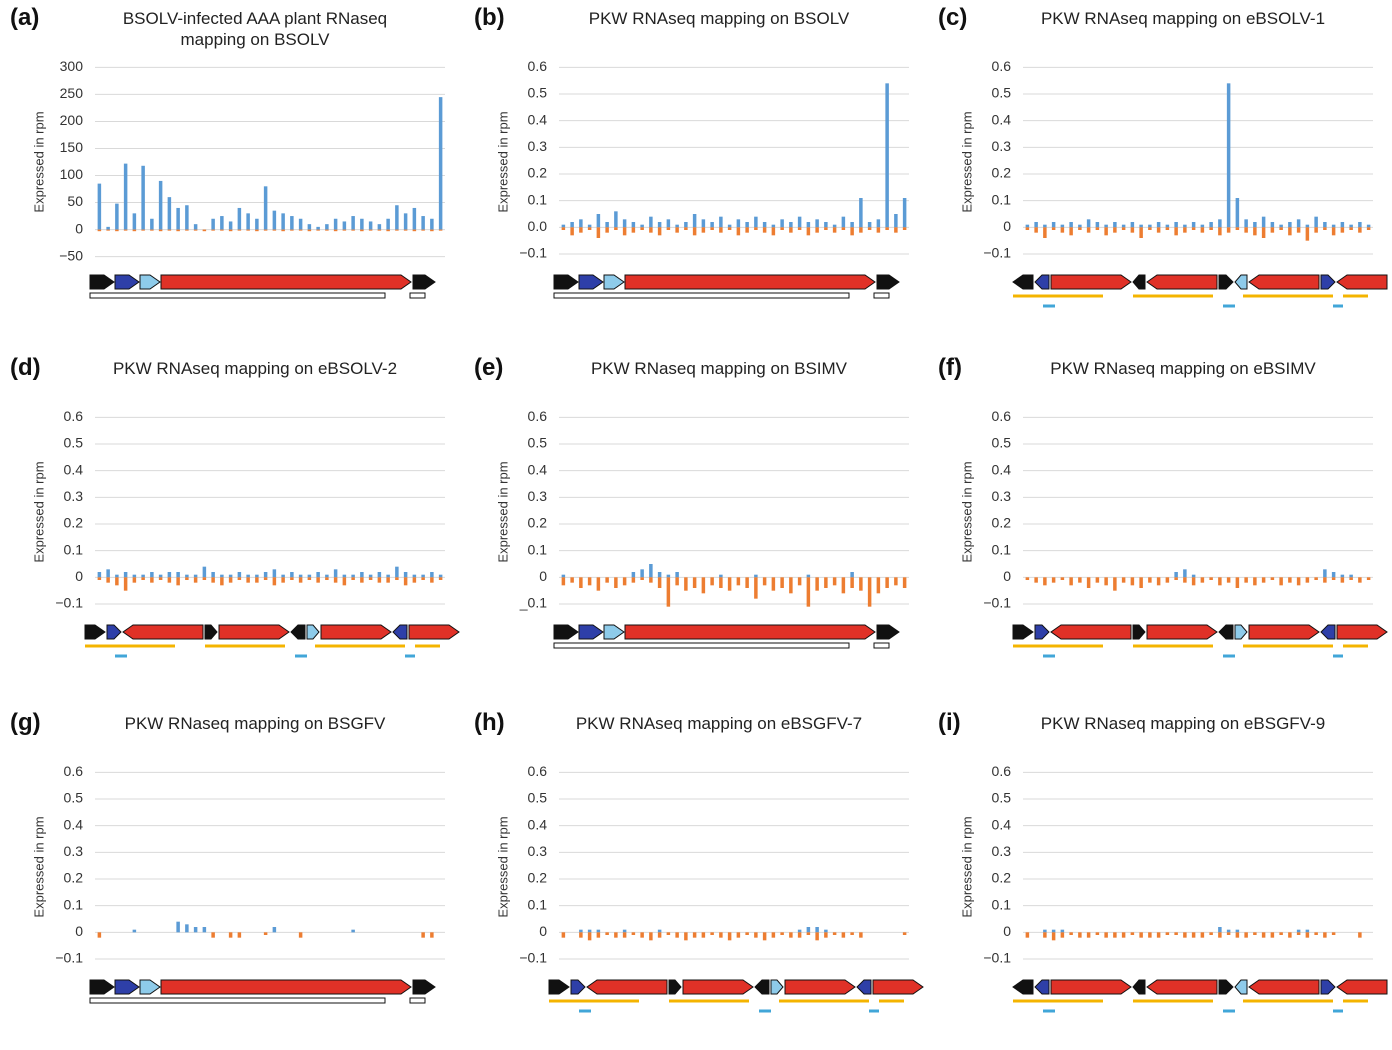 Image resolution: width=1392 pixels, height=1050 pixels. Describe the element at coordinates (702, 528) in the screenshot. I see `chart: Expressed in rpm _0.1 0 0.1 0.2 0.3 0.4 0.5 0.6` at that location.